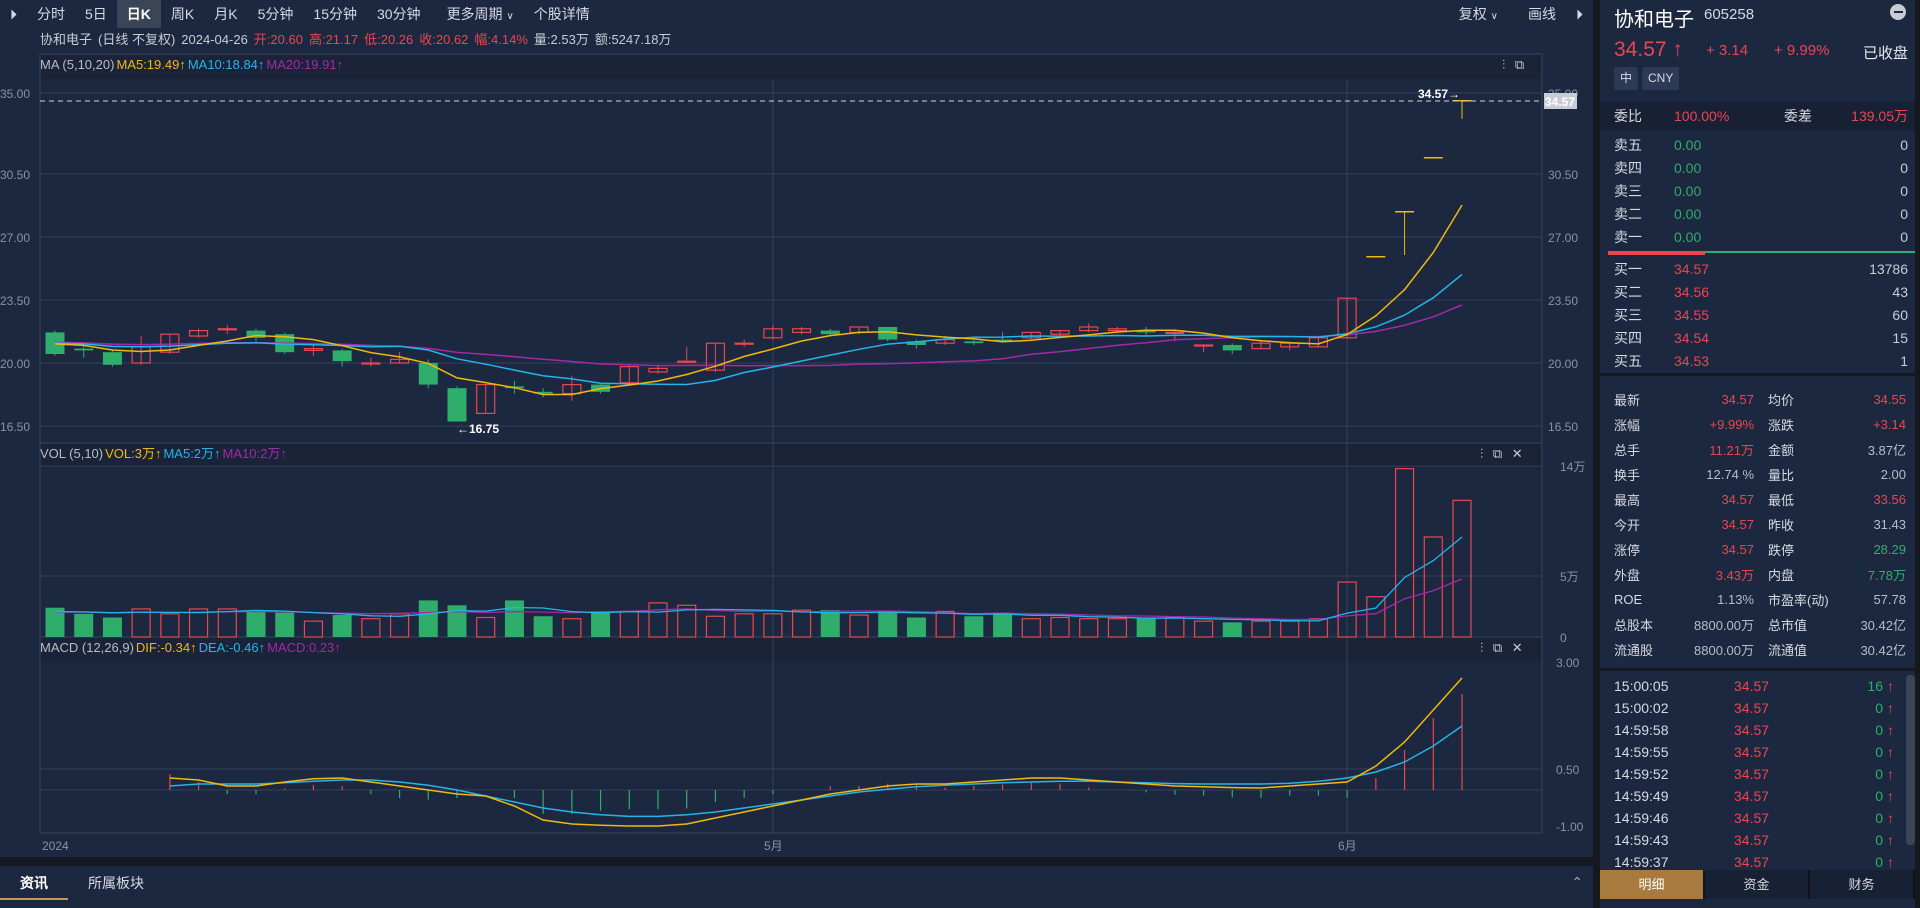 This screenshot has width=1920, height=908. Describe the element at coordinates (1652, 884) in the screenshot. I see `tab-detail: 明细` at that location.